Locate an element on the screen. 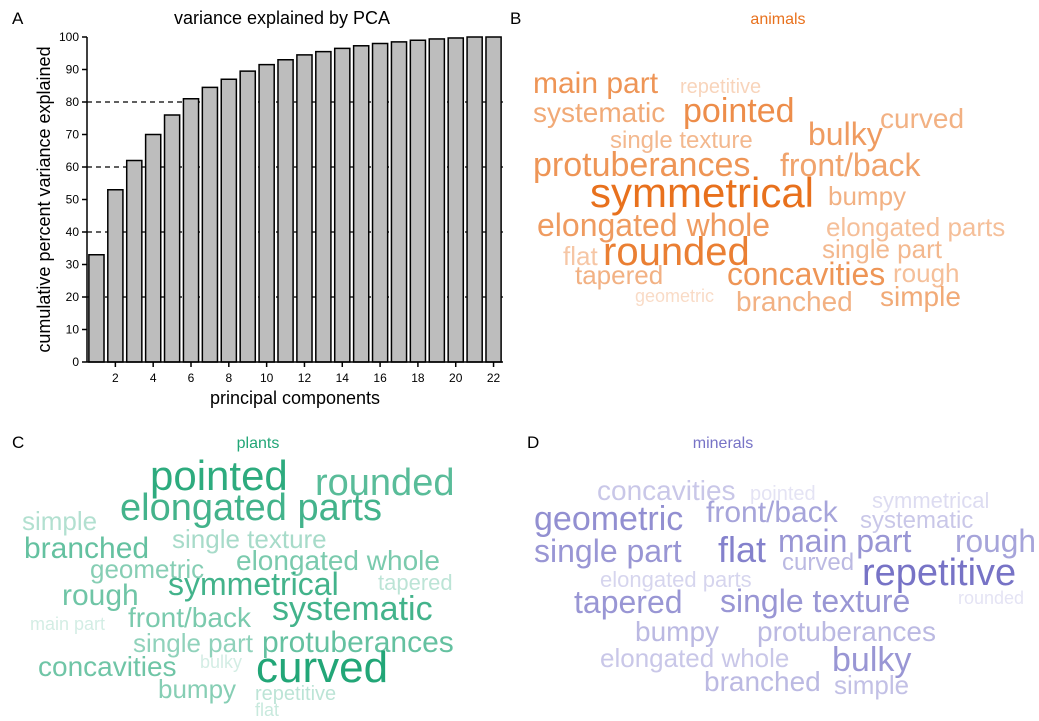 The width and height of the screenshot is (1039, 721). y-tick-label: 60 is located at coordinates (73, 167).